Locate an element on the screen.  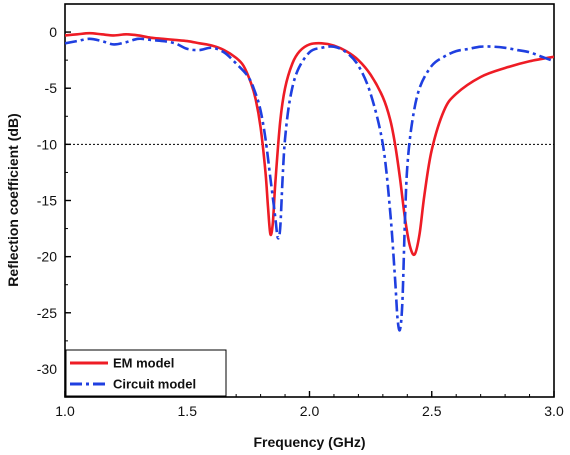
x-tick-label: 1.0 is located at coordinates (65, 411).